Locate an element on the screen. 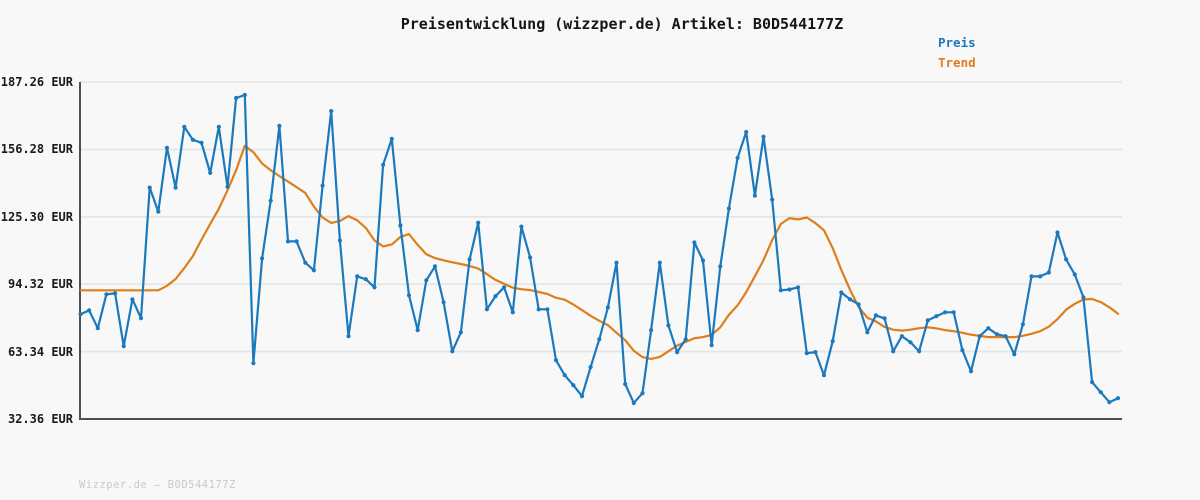  watermark: Wizzper.de — B0D544177Z is located at coordinates (157, 485).